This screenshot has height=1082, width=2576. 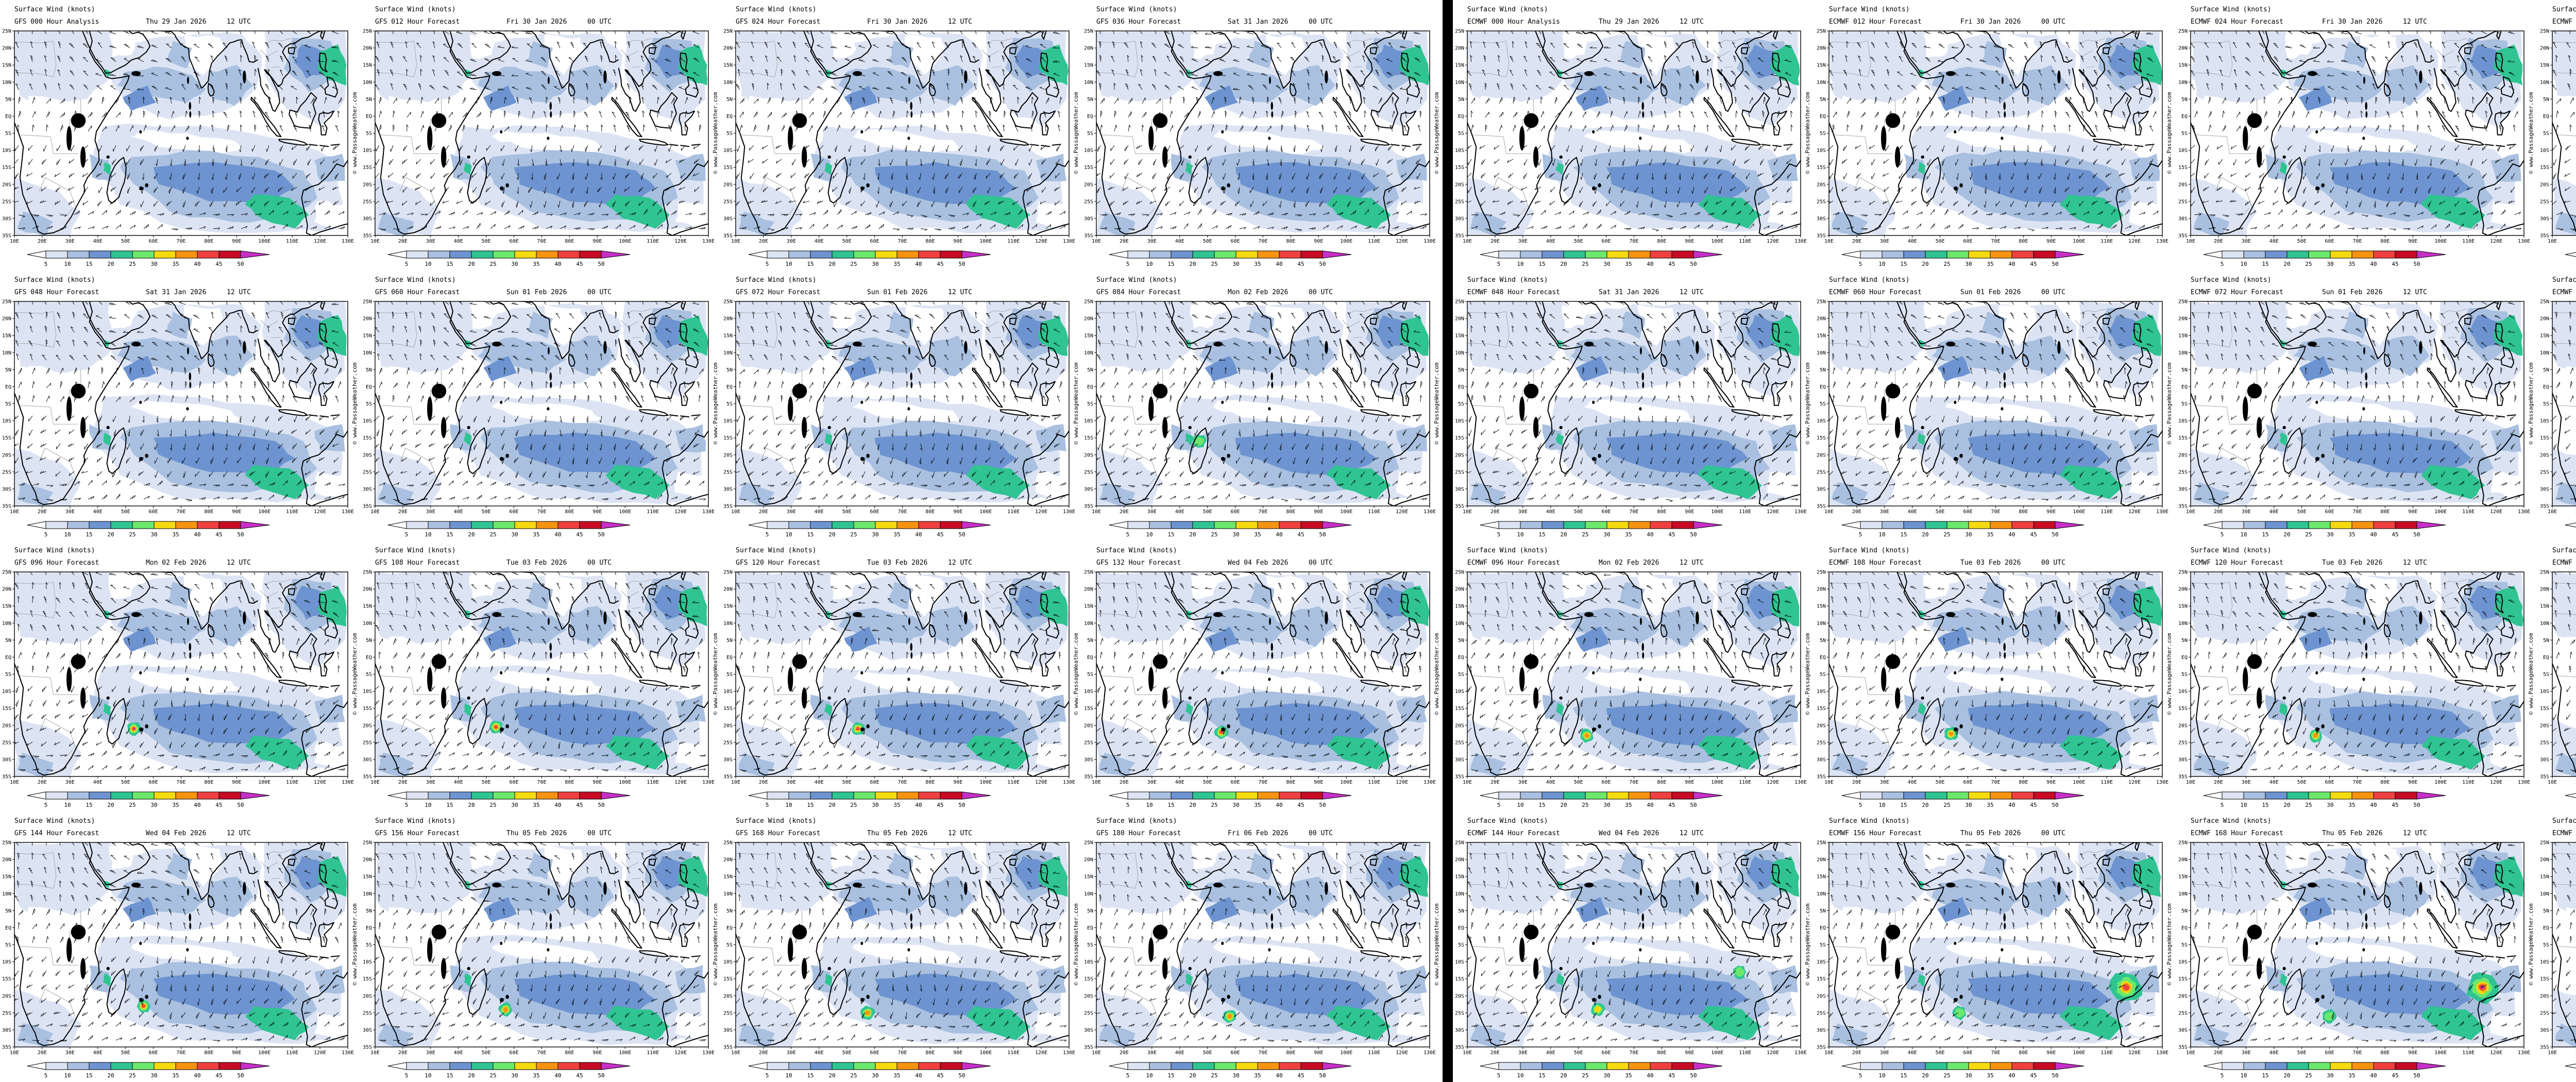 I want to click on colorbar-tick-label: 10, so click(x=1881, y=1076).